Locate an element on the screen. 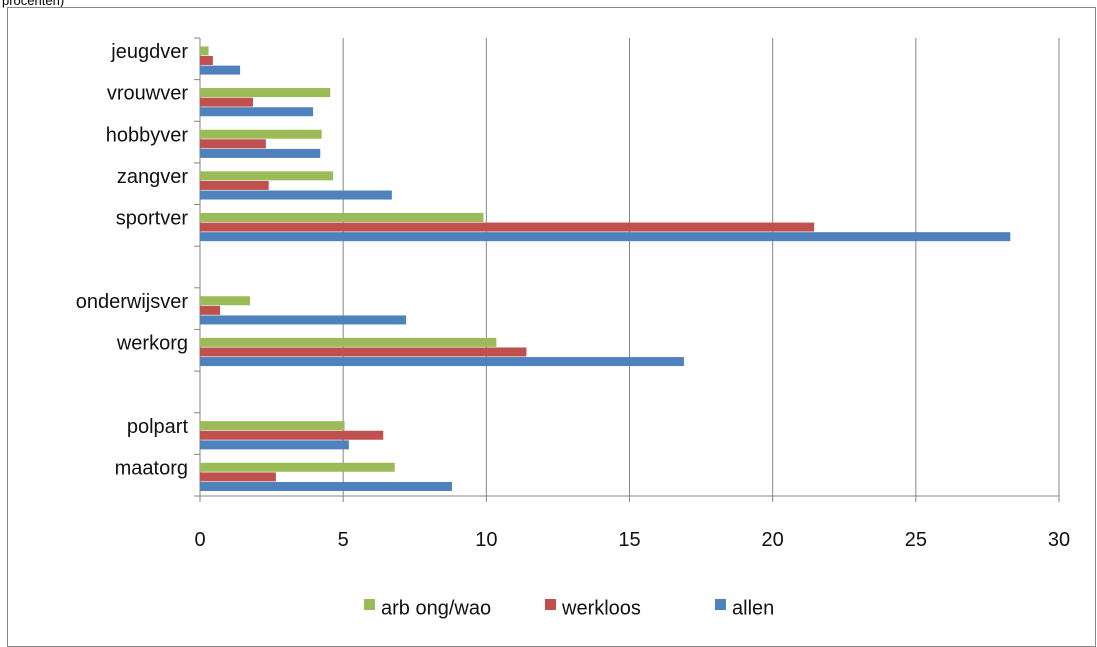 This screenshot has width=1097, height=647. x-tick-label: 20 is located at coordinates (773, 540).